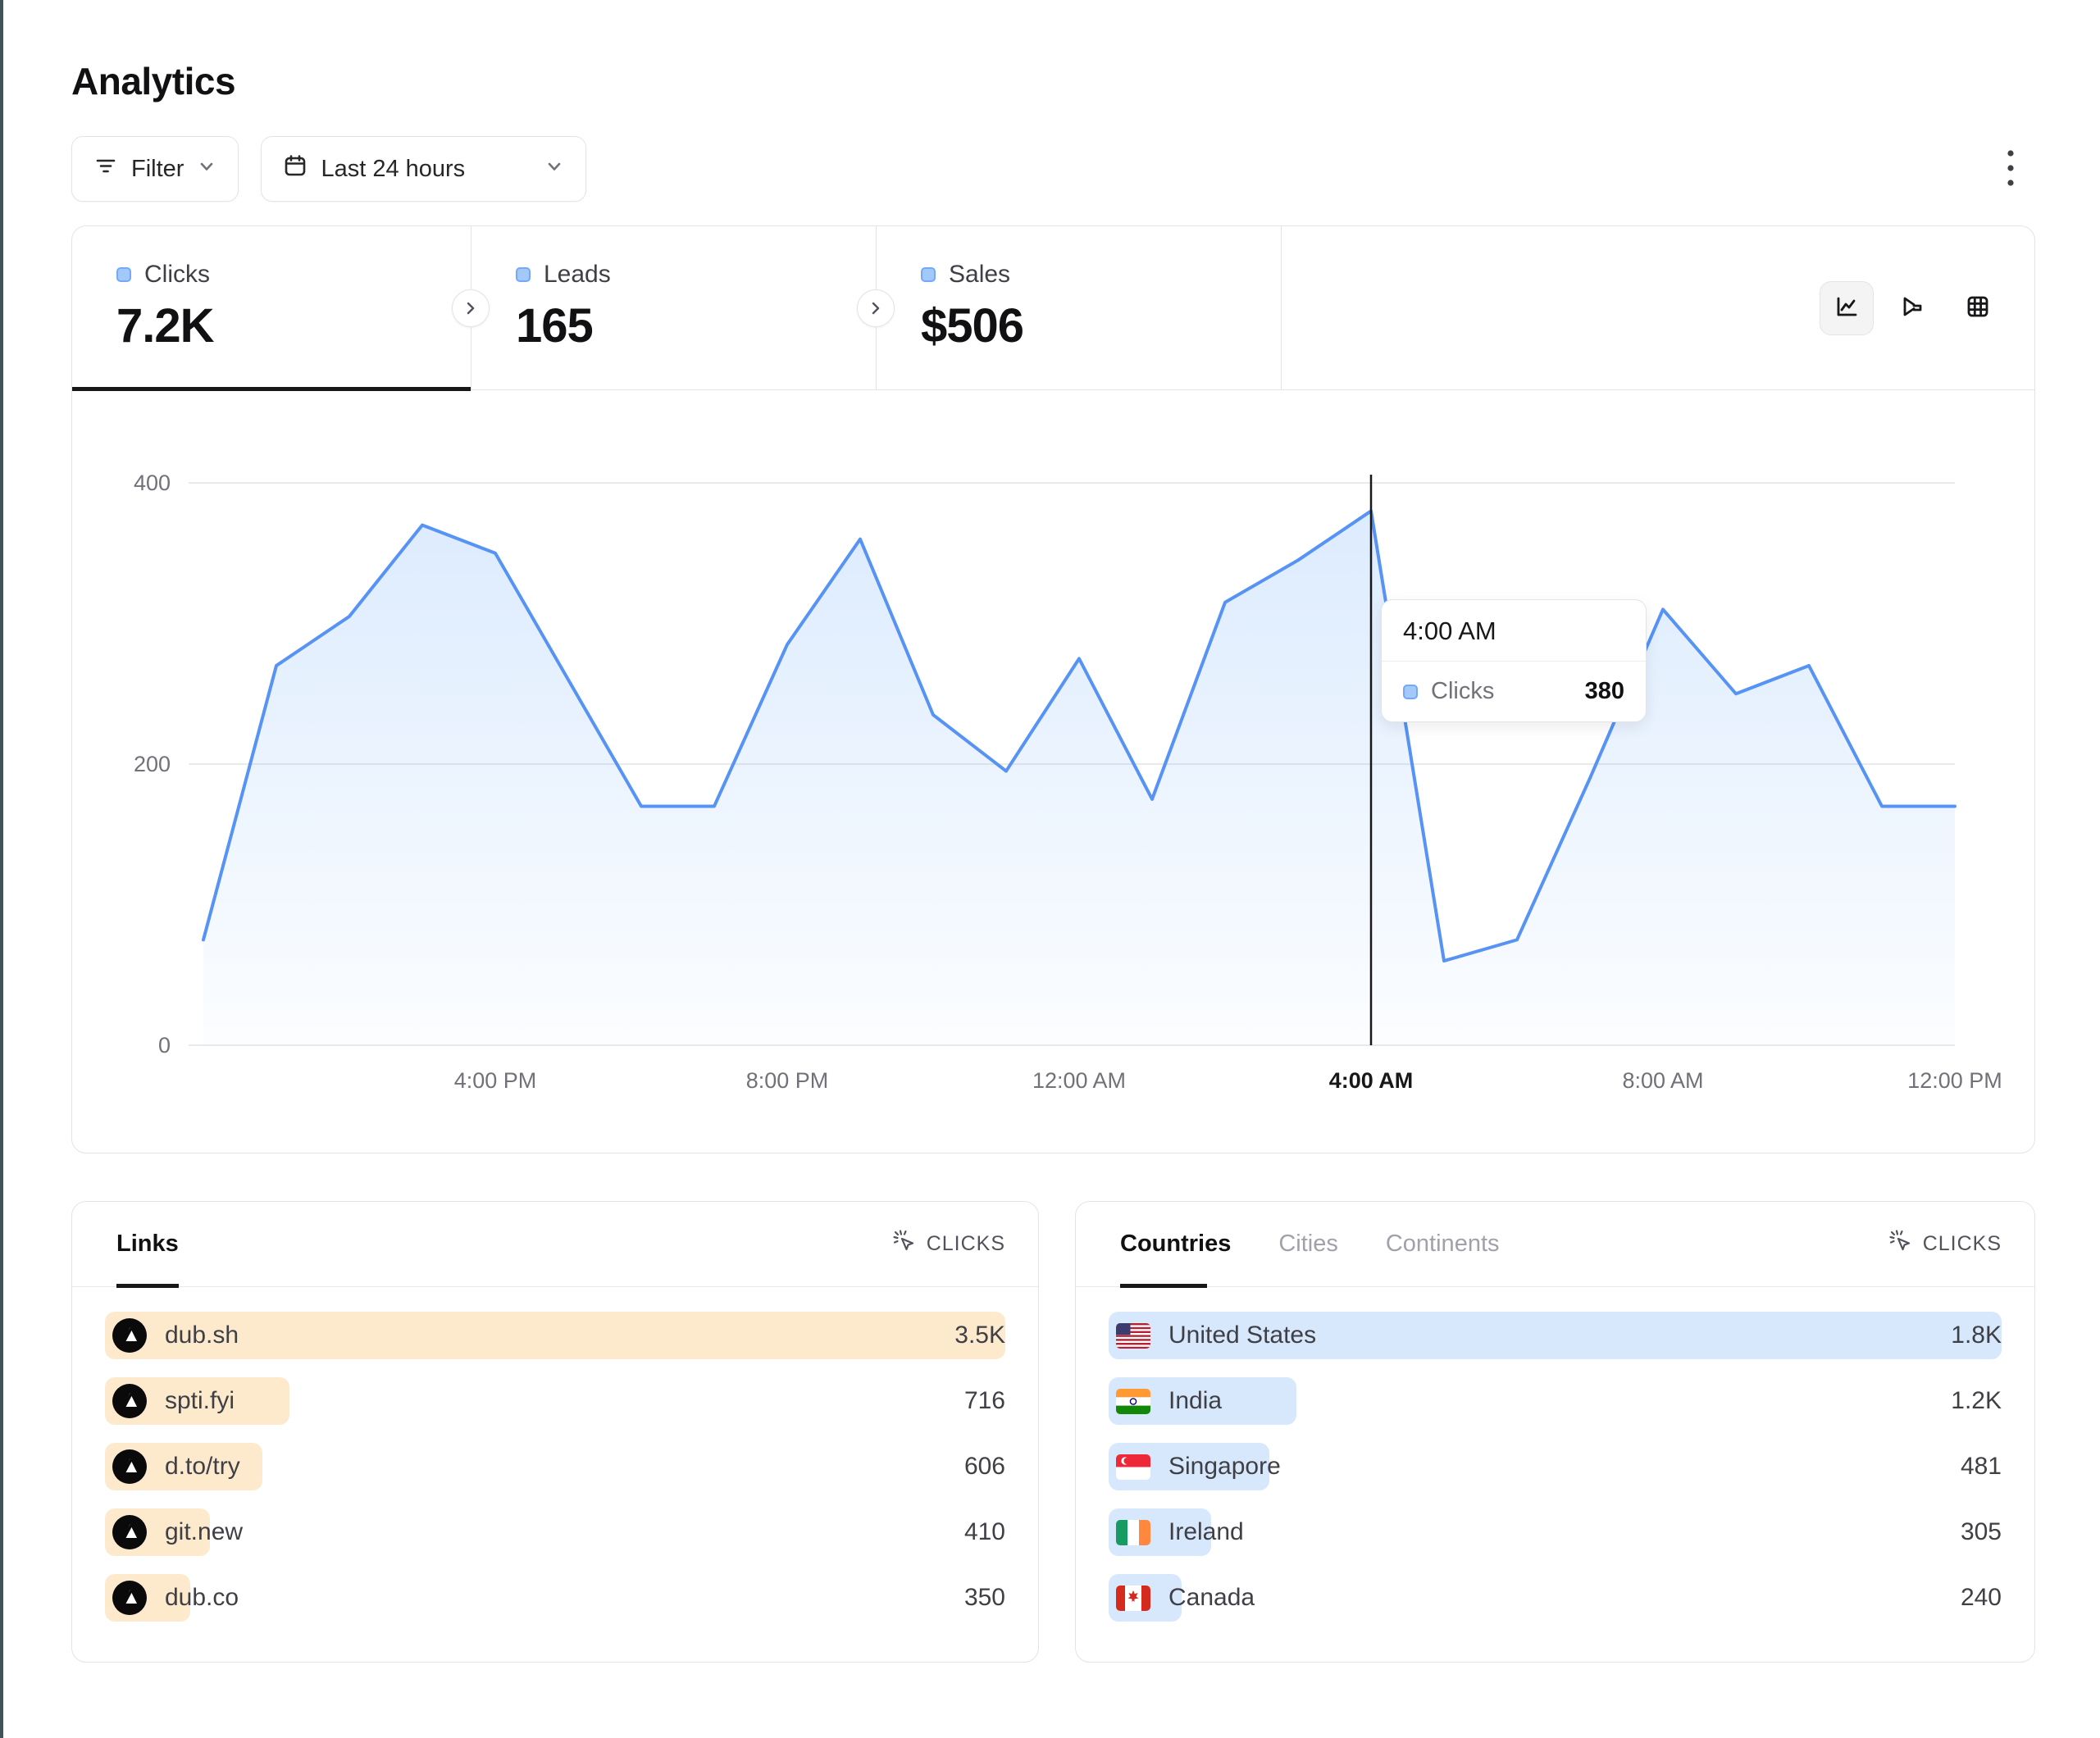 The width and height of the screenshot is (2100, 1738). Describe the element at coordinates (555, 326) in the screenshot. I see `stat-value: 165` at that location.